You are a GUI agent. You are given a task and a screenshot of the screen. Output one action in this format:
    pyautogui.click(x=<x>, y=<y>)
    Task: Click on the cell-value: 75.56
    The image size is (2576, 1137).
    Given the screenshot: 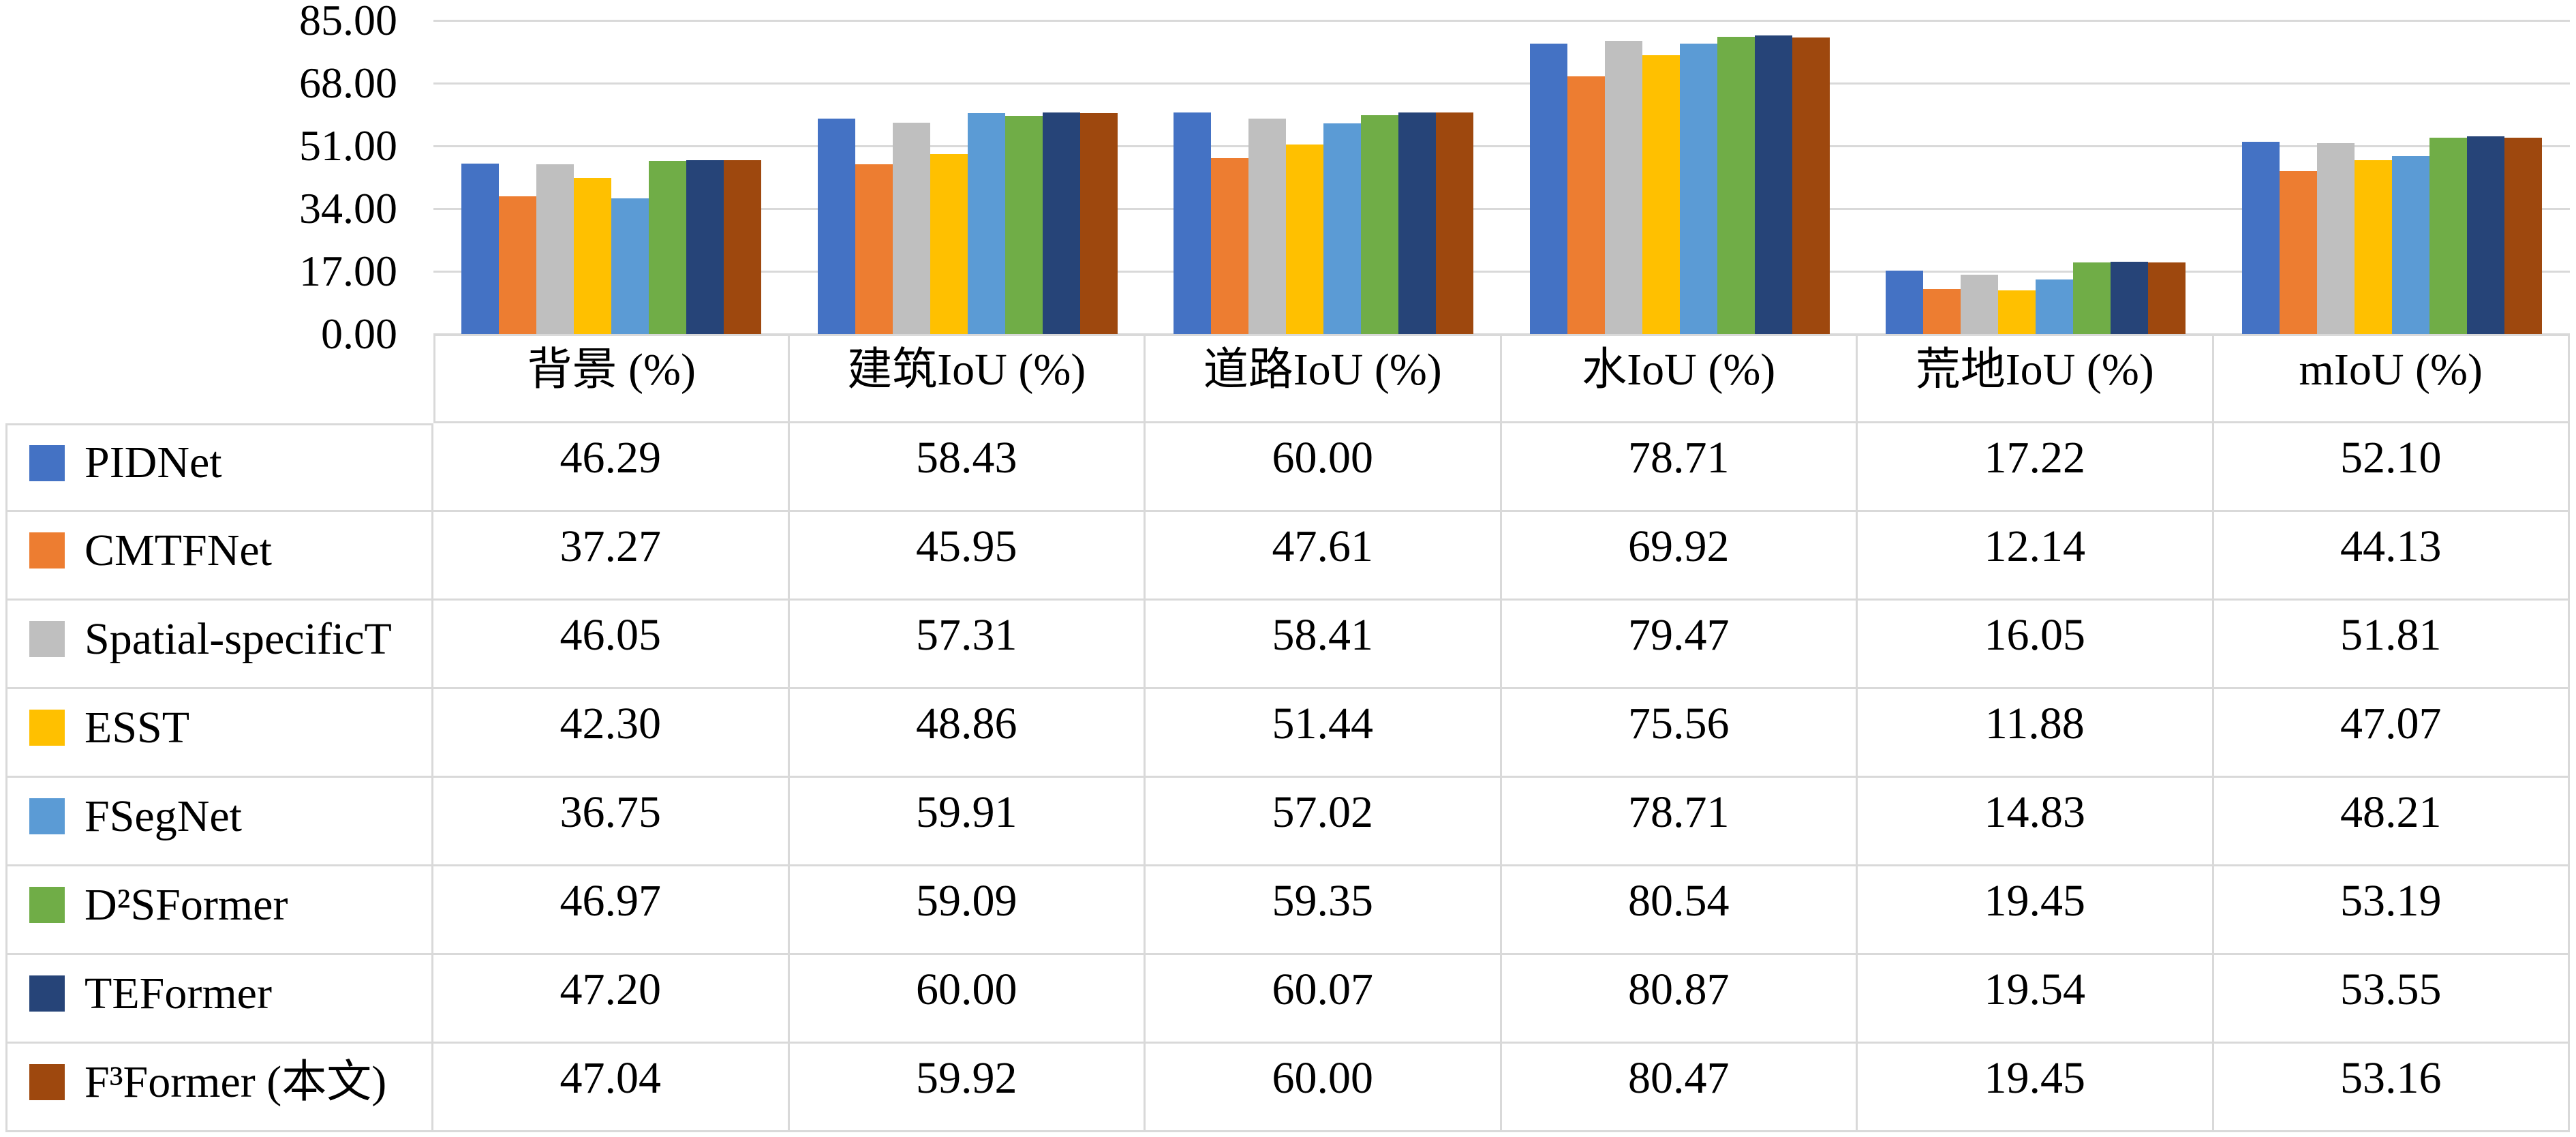 What is the action you would take?
    pyautogui.click(x=1679, y=723)
    